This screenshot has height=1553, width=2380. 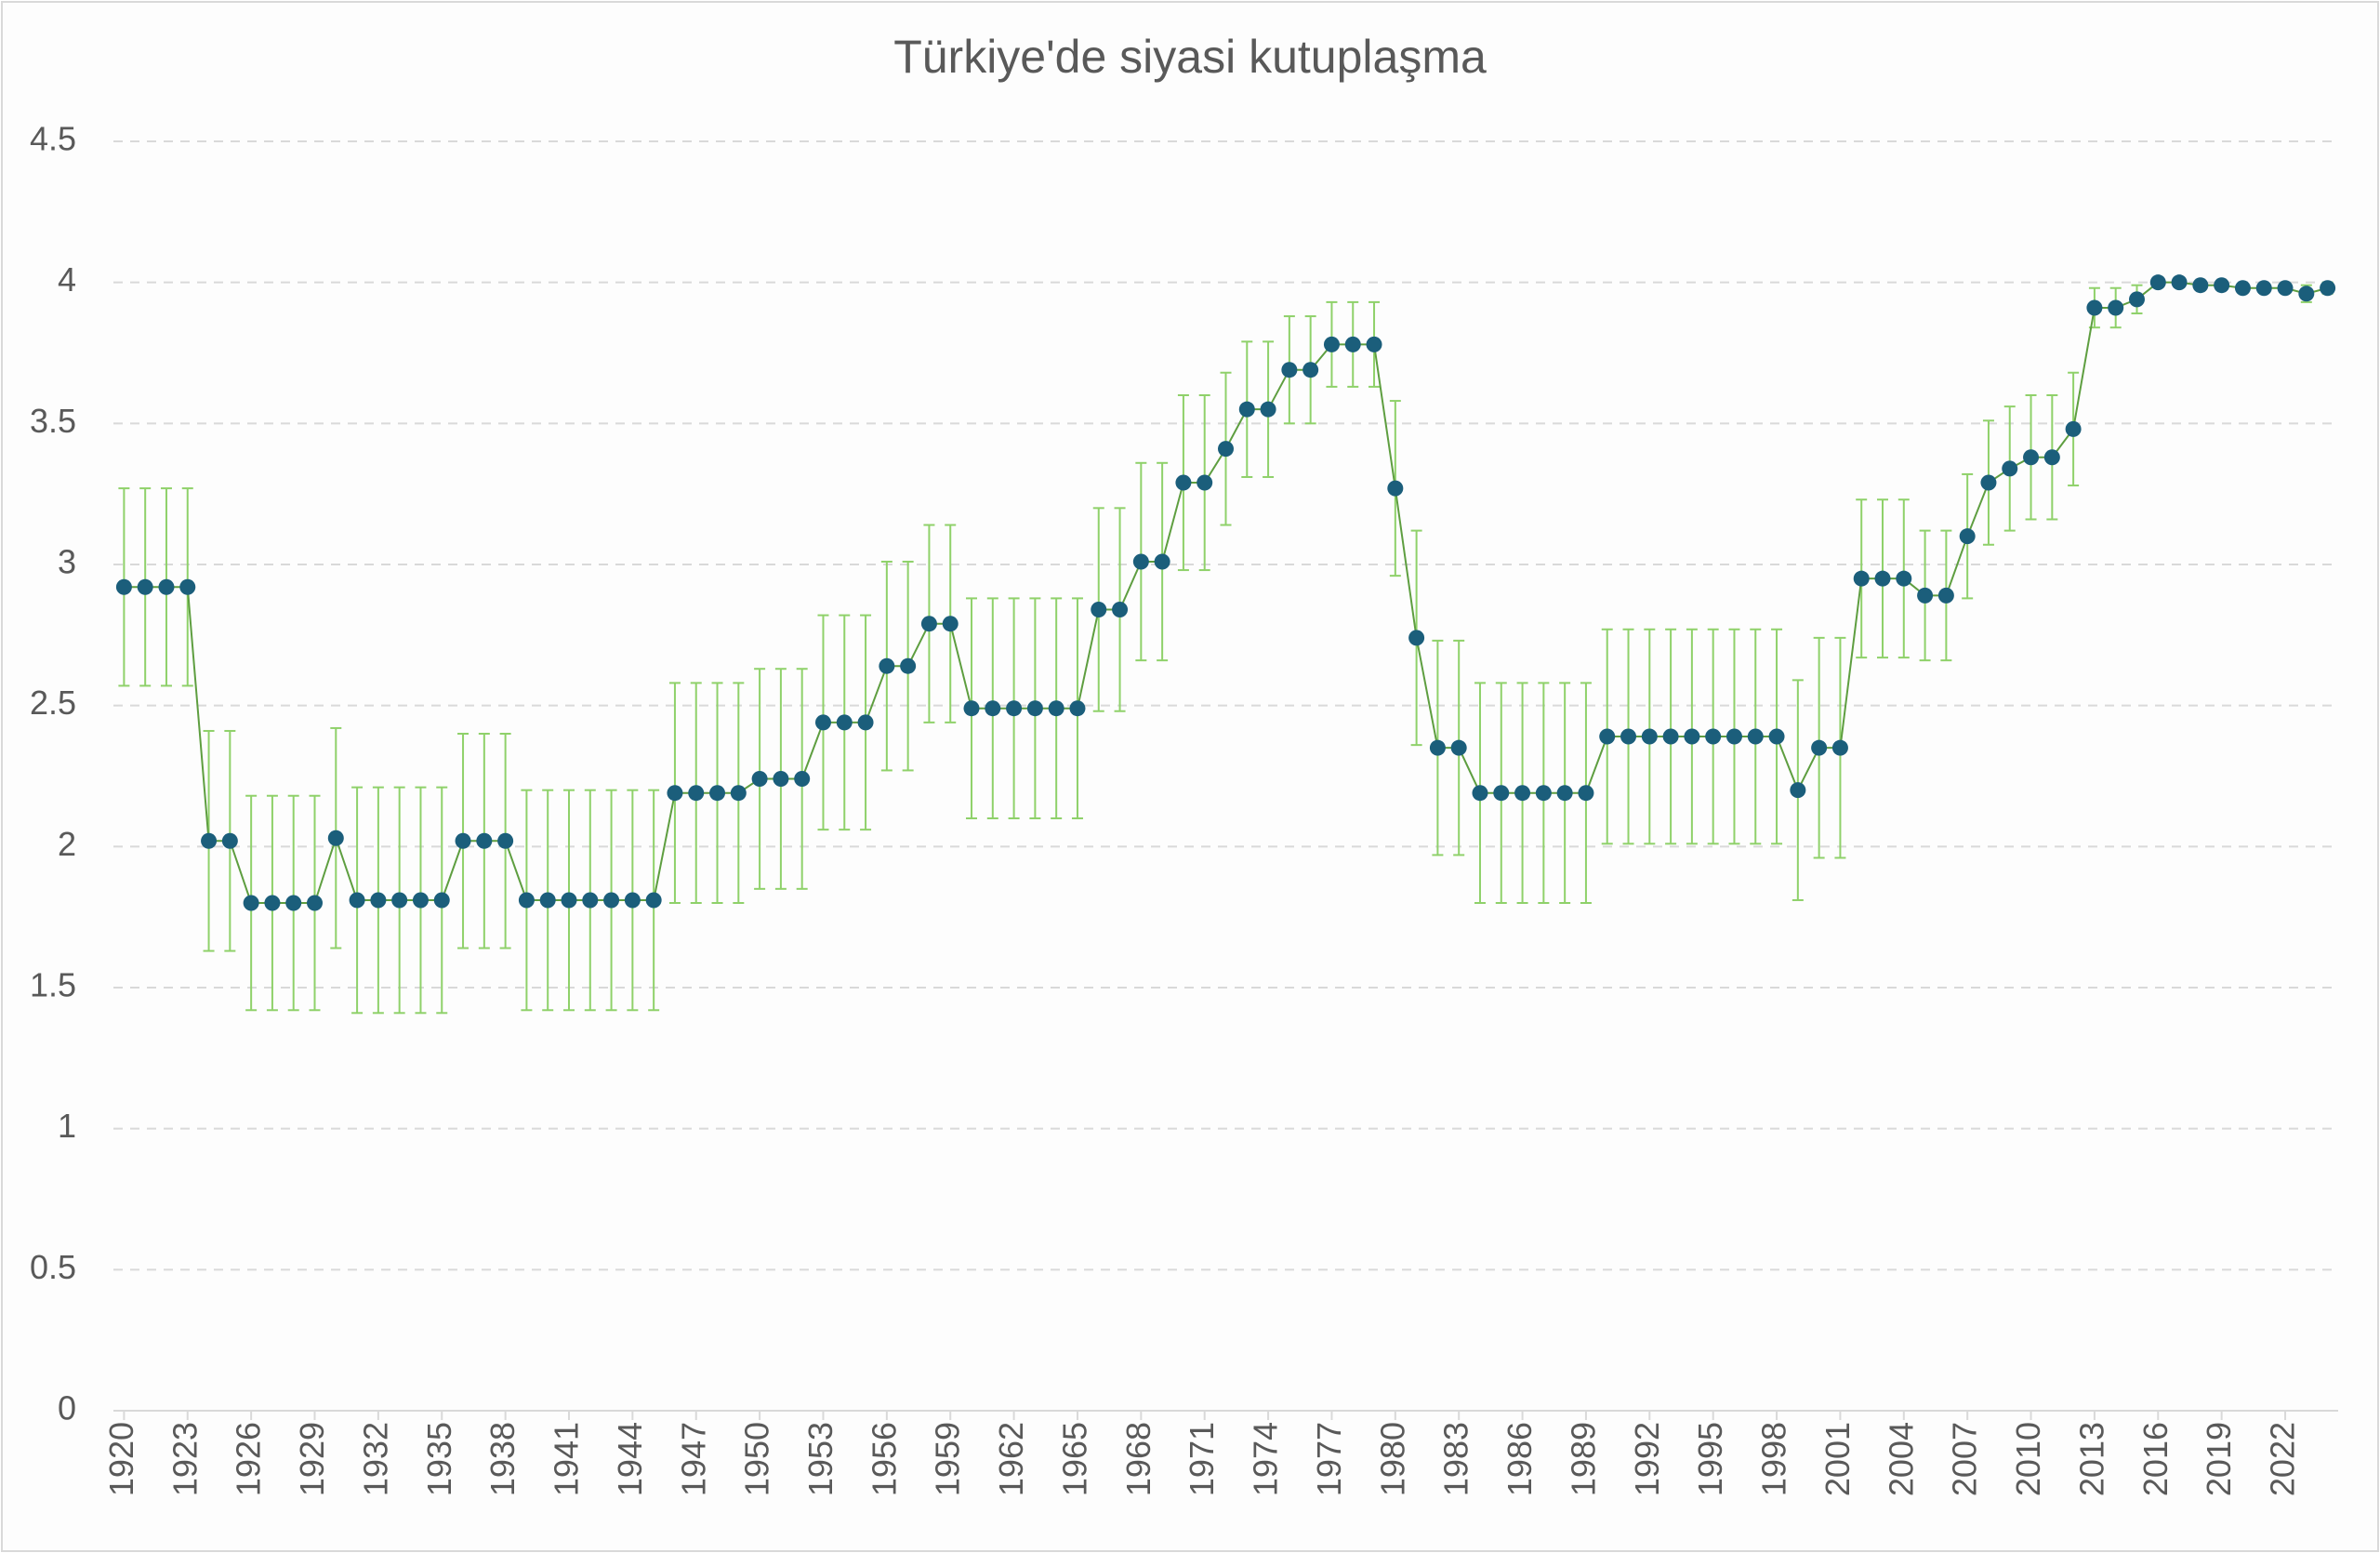 I want to click on x-tick-label: 1947, so click(x=693, y=1459).